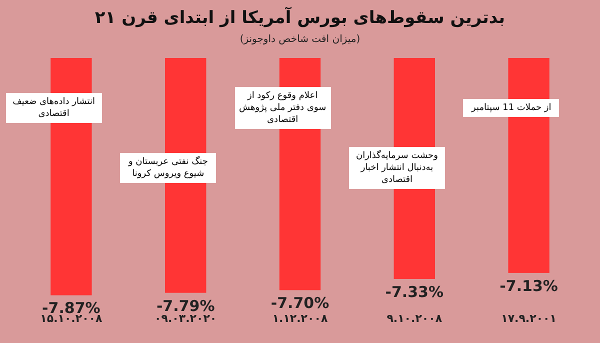  I want to click on annotation: از حملات 11 سپتامبر, so click(511, 108).